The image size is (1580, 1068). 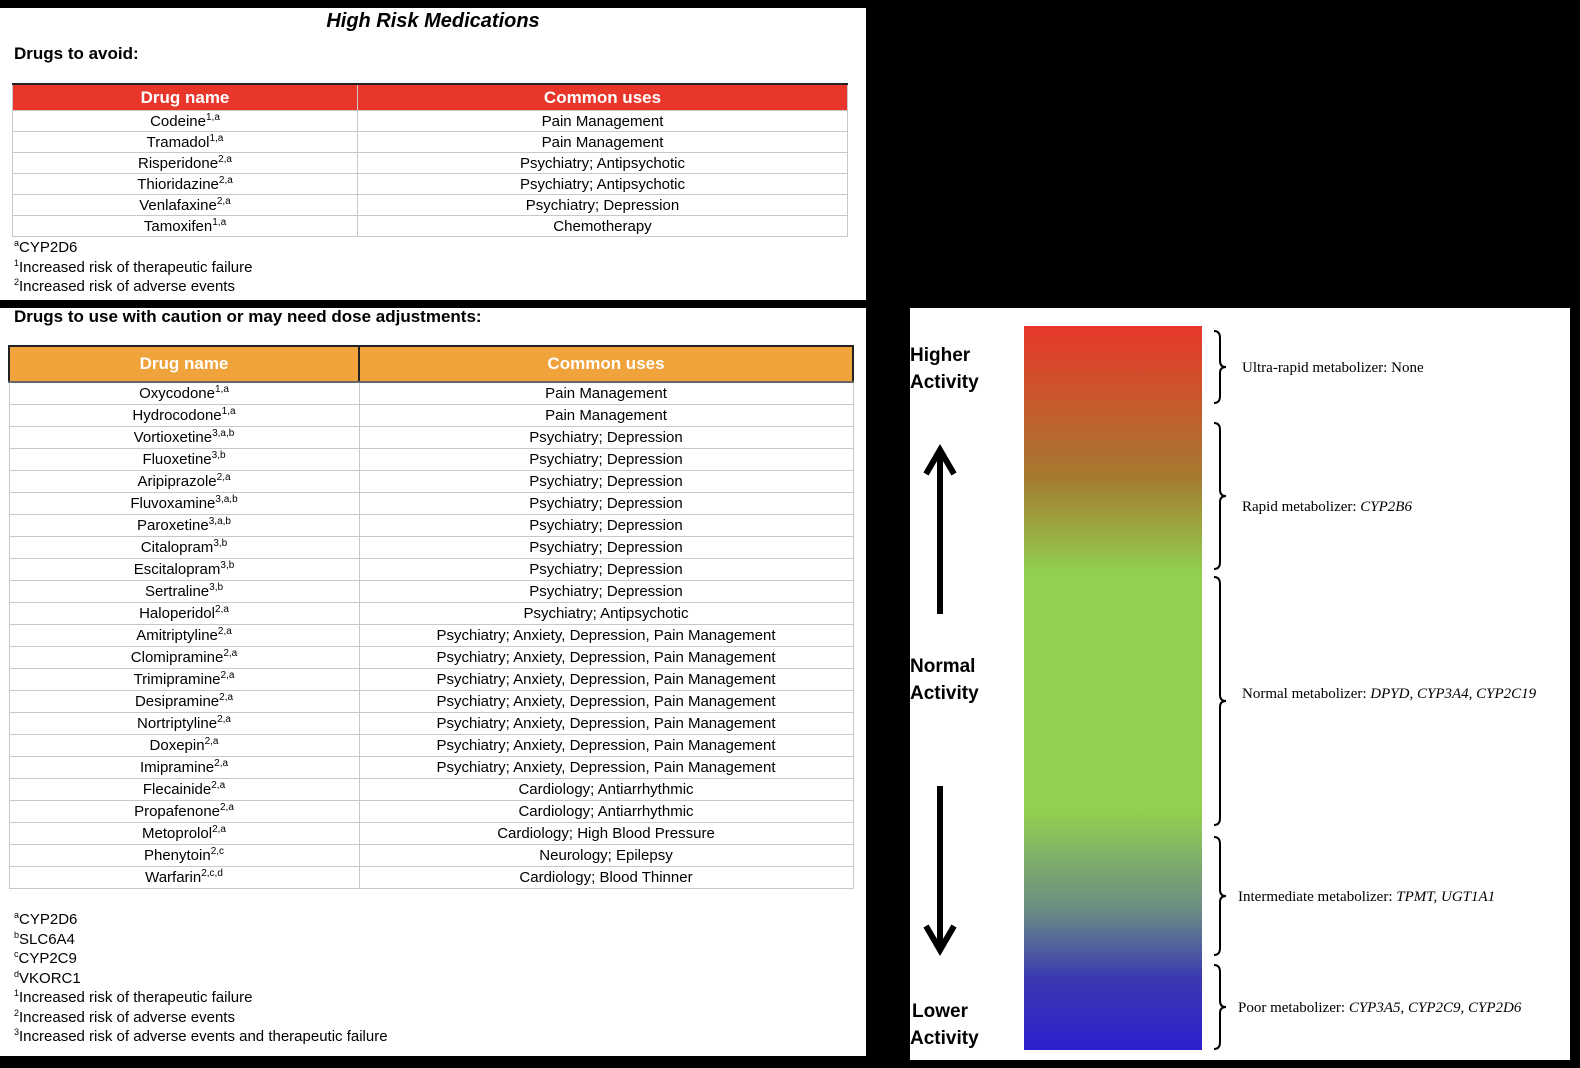 What do you see at coordinates (185, 226) in the screenshot?
I see `drug-name-cell: Tamoxifen1,a` at bounding box center [185, 226].